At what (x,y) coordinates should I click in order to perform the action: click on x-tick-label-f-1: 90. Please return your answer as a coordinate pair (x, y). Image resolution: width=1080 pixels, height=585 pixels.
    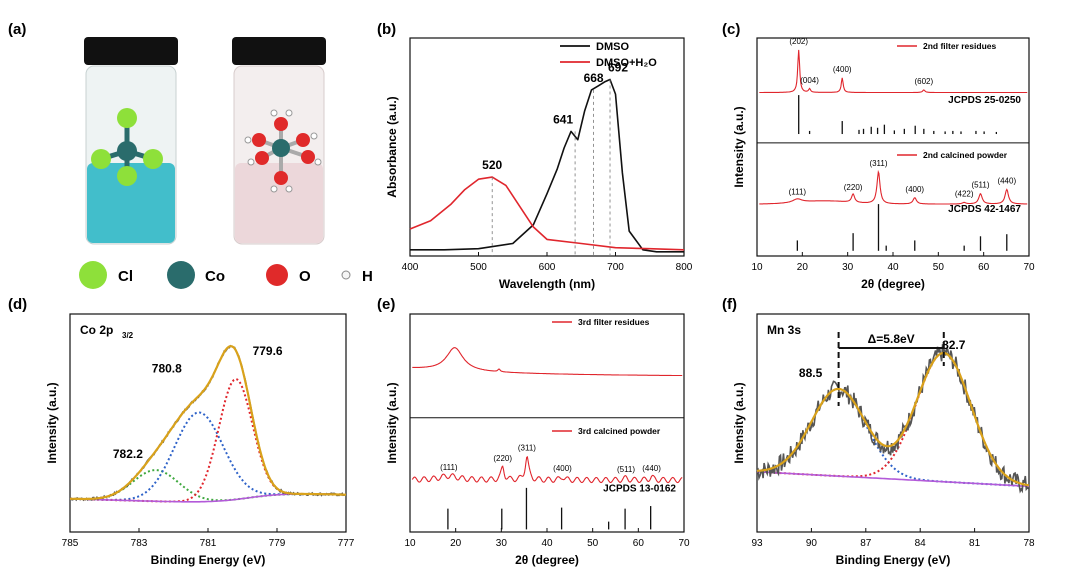
    Looking at the image, I should click on (812, 543).